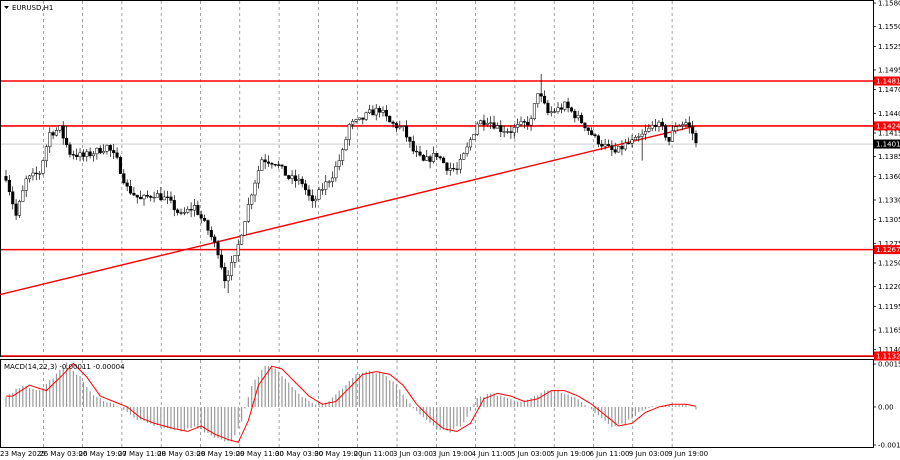 This screenshot has width=900, height=460. I want to click on level-label: 1.1132, so click(888, 357).